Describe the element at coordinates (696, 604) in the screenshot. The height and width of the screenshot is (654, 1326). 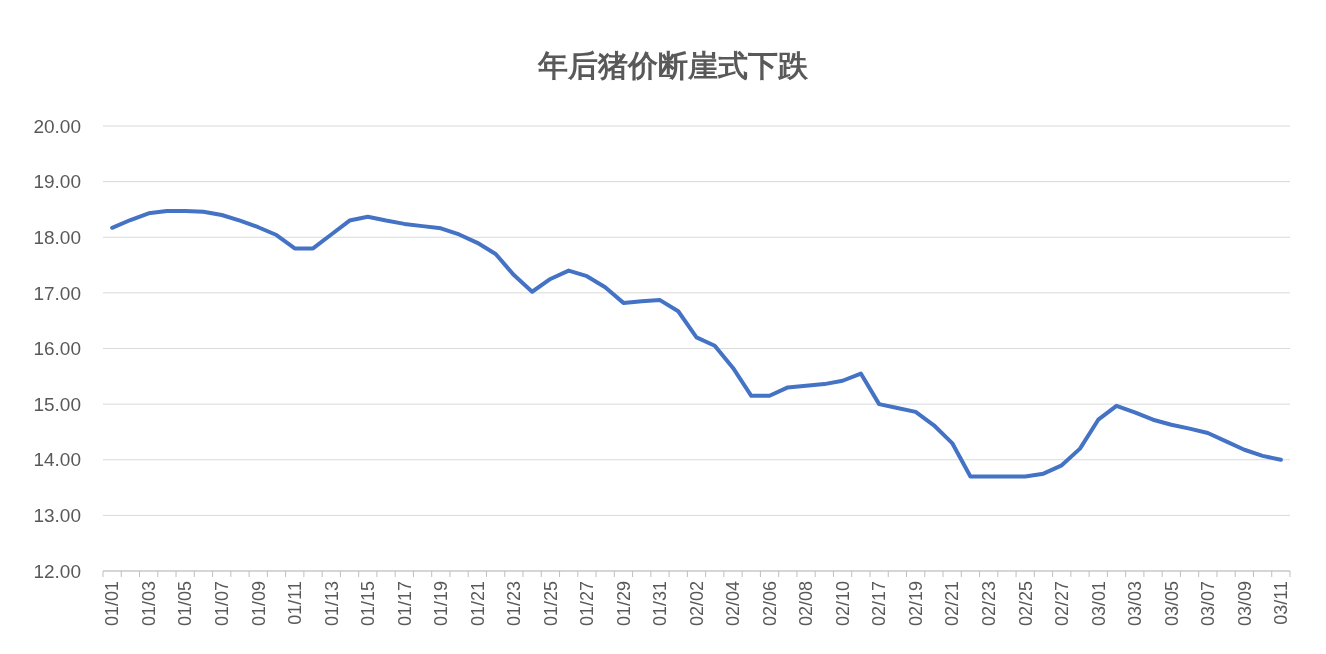
I see `x-tick-label: 02/02` at that location.